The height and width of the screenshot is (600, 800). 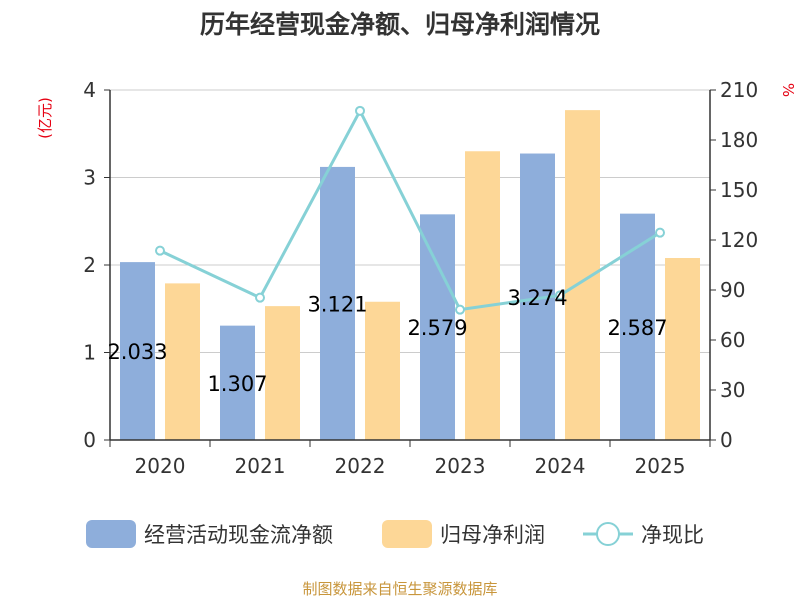 I want to click on y-left-tick-label: 1, so click(x=89, y=353).